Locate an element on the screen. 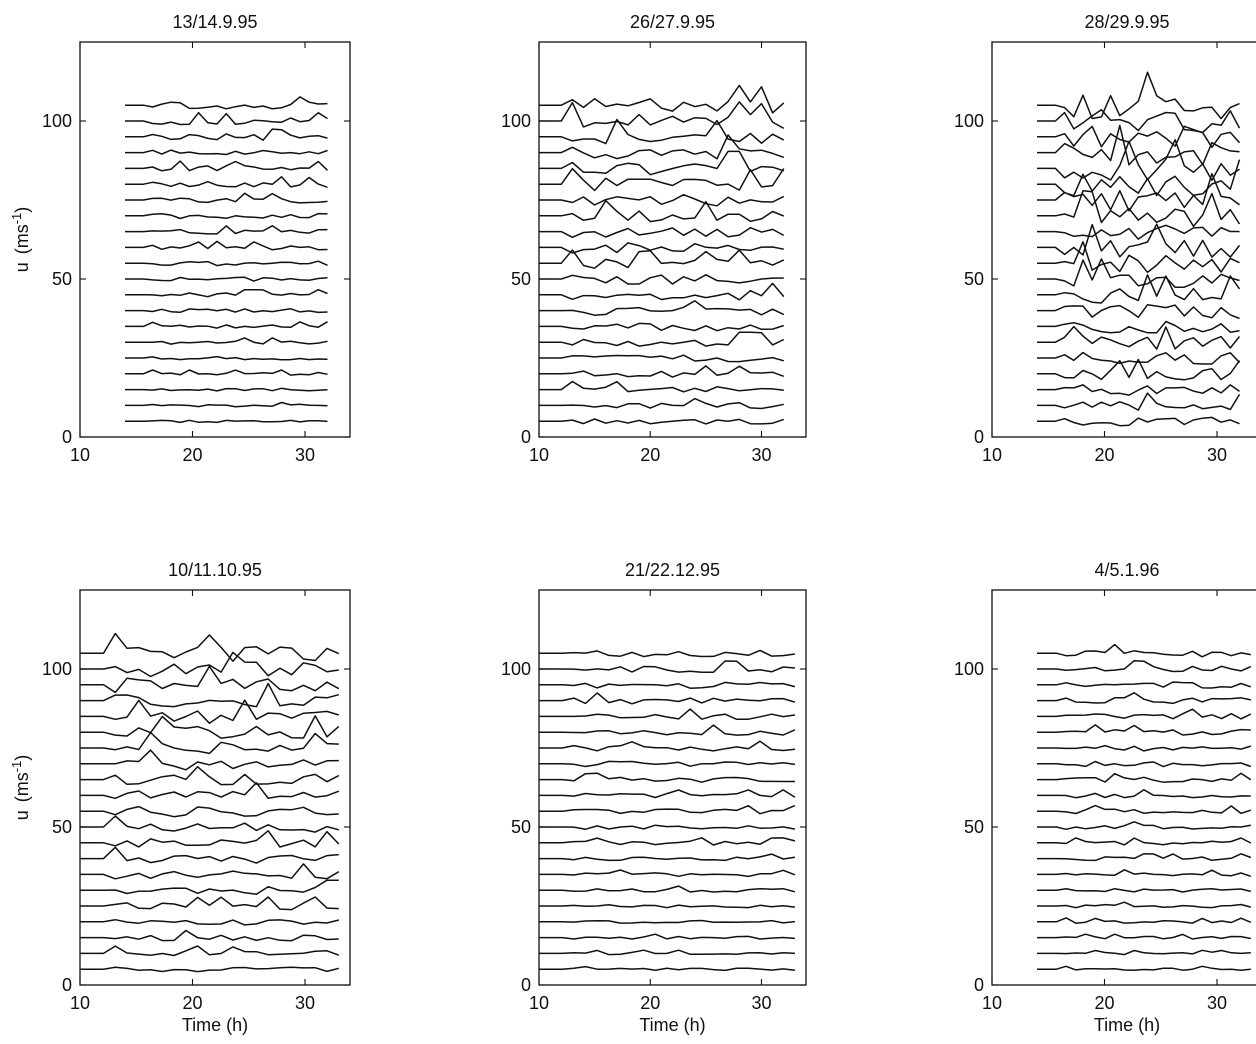 Image resolution: width=1256 pixels, height=1044 pixels. panel-title: 4/5.1.96 is located at coordinates (1126, 570).